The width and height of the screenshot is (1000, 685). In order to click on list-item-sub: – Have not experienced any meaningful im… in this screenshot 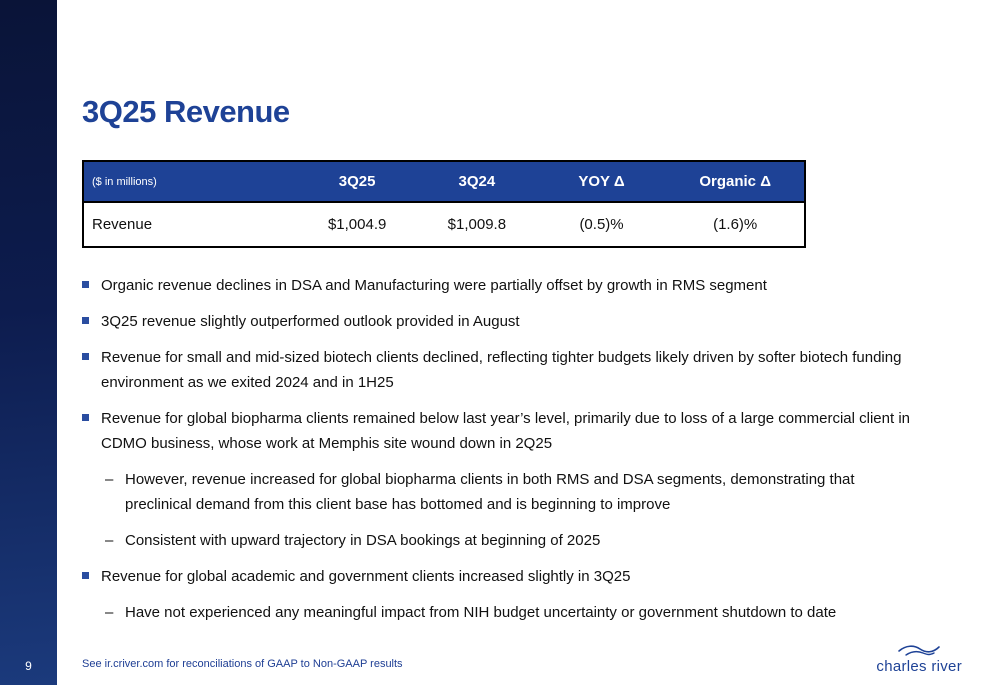, I will do `click(511, 612)`.